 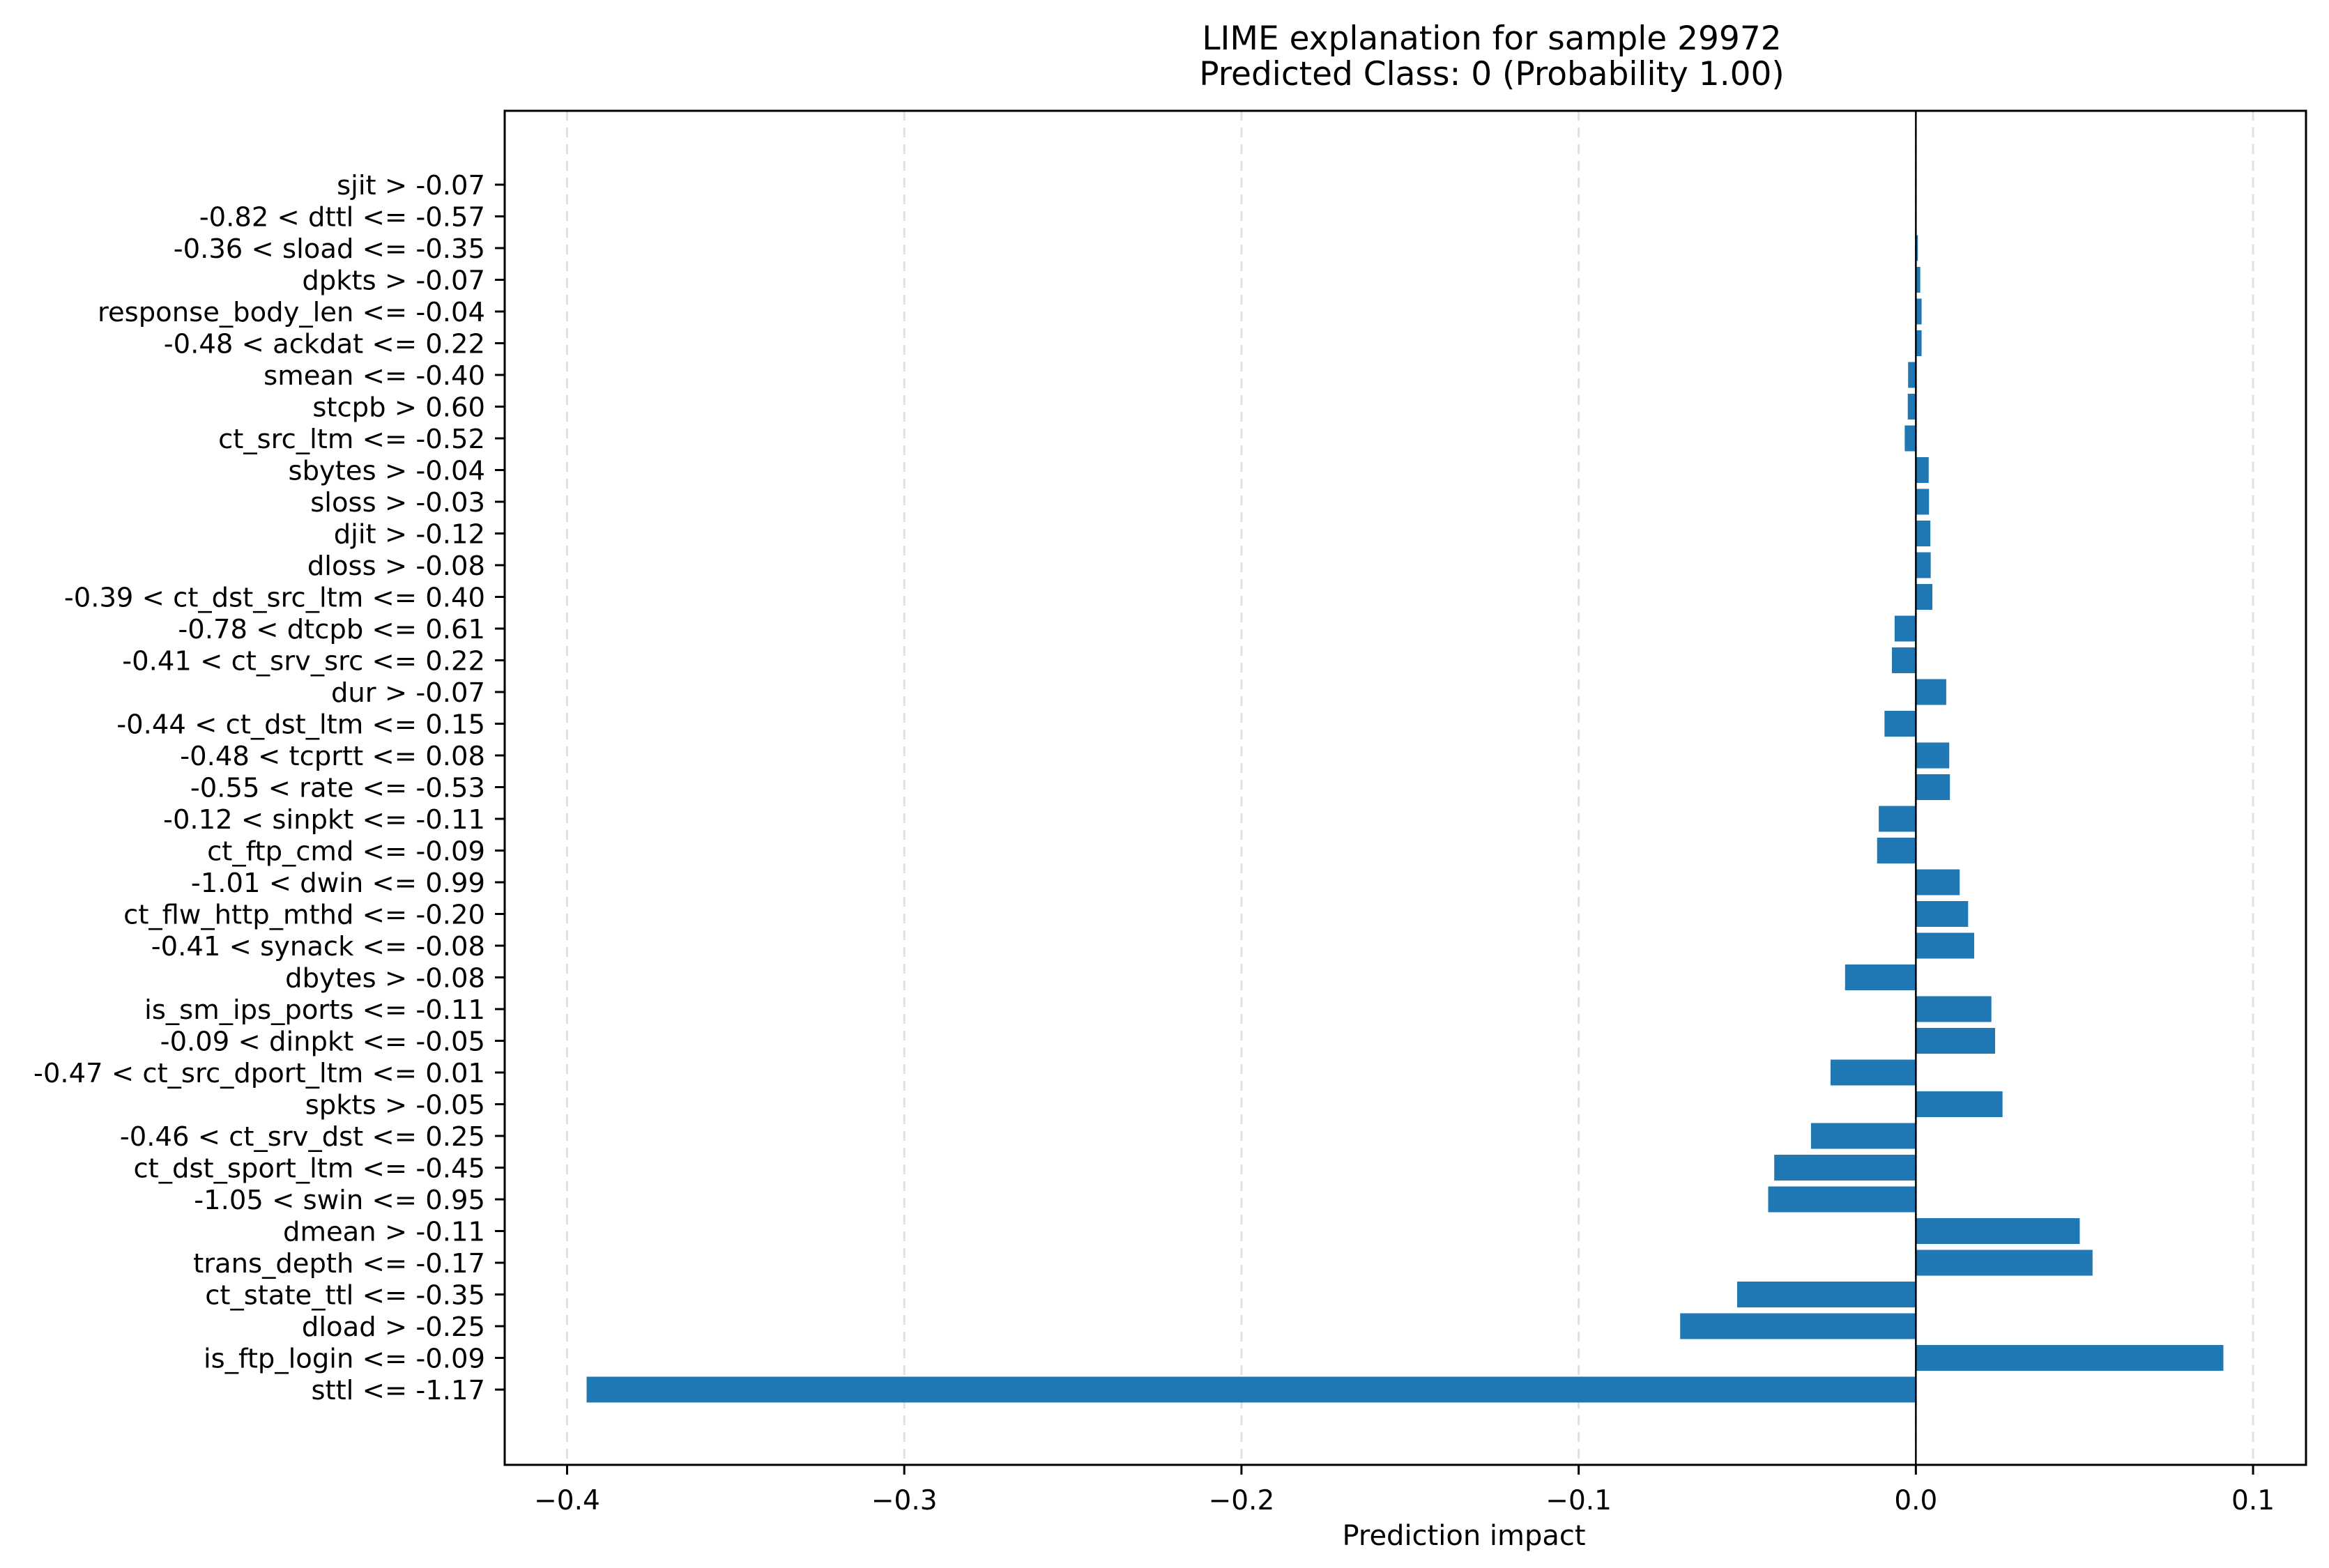 What do you see at coordinates (342, 217) in the screenshot?
I see `y-tick-label: -0.82 < dttl <= -0.57` at bounding box center [342, 217].